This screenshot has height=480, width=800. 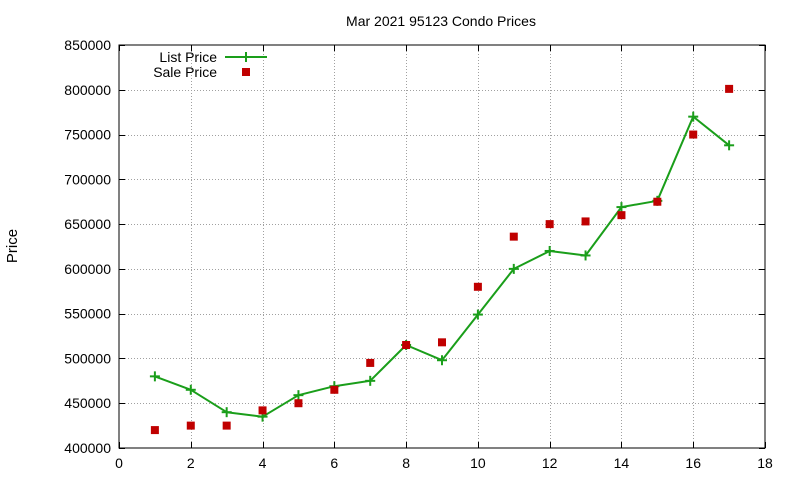 What do you see at coordinates (444, 463) in the screenshot?
I see `x-axis-tick-labels: 0 2 4 6 8 10 12 14 16 18` at bounding box center [444, 463].